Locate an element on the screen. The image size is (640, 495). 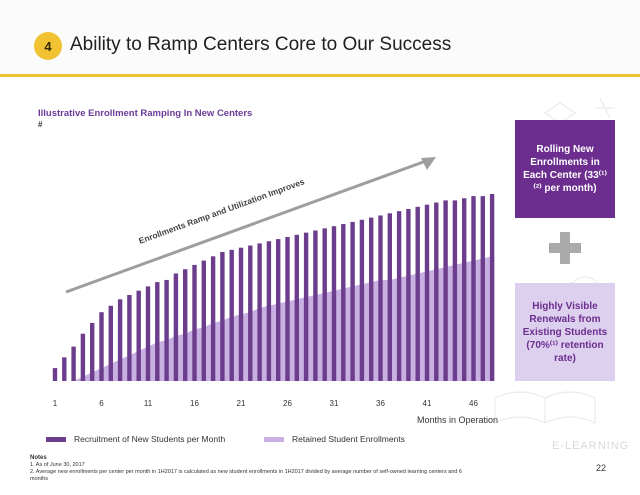
section-number-badge: 4 is located at coordinates (48, 46).